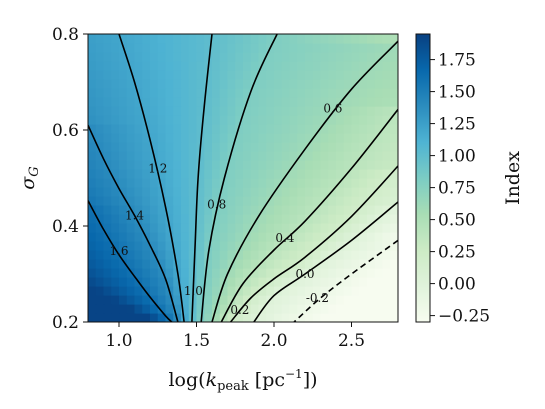  I want to click on x-tick-label: 2.0, so click(273, 341).